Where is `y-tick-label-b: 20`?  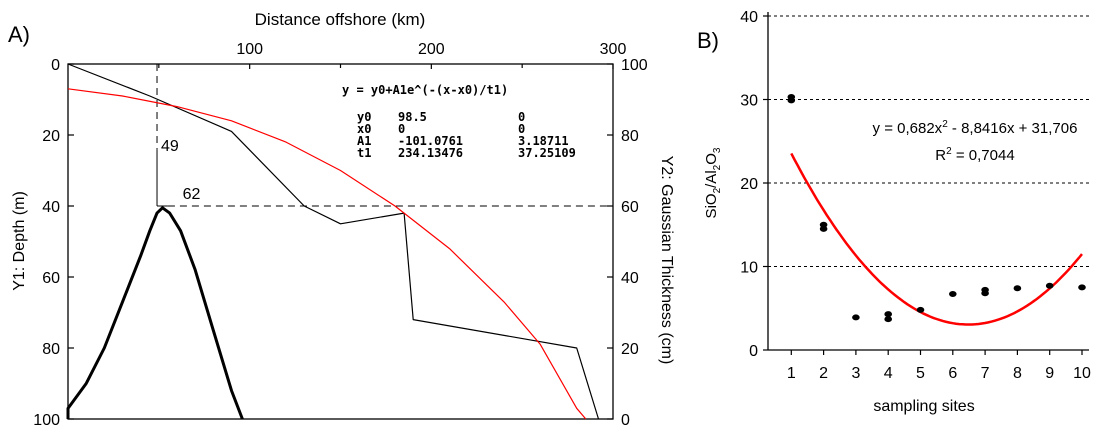 y-tick-label-b: 20 is located at coordinates (749, 184).